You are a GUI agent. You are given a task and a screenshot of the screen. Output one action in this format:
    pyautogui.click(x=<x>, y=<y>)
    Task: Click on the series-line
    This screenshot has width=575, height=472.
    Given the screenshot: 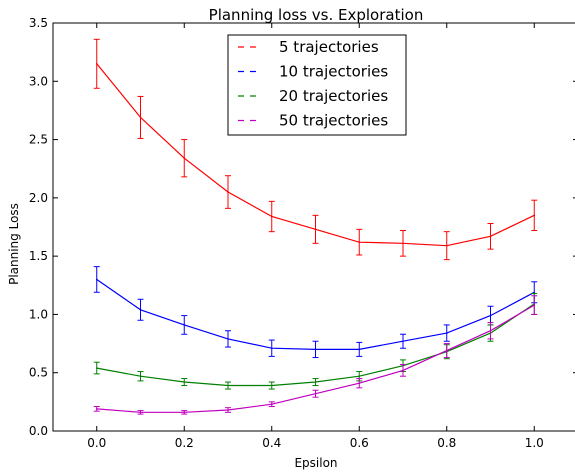 What is the action you would take?
    pyautogui.click(x=315, y=314)
    